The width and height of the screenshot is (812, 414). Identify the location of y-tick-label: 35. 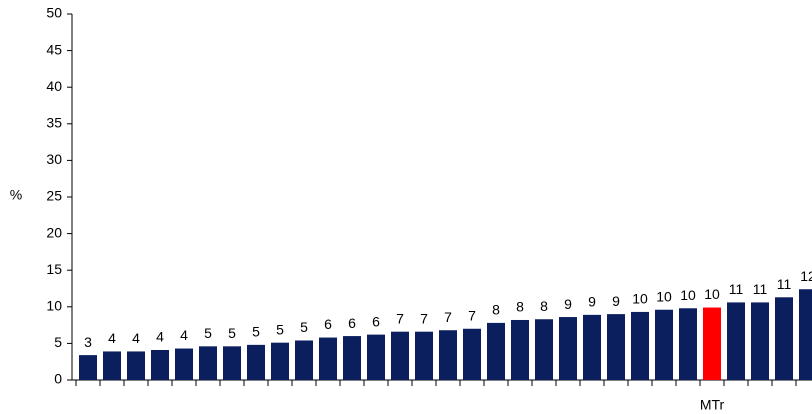
(54, 123).